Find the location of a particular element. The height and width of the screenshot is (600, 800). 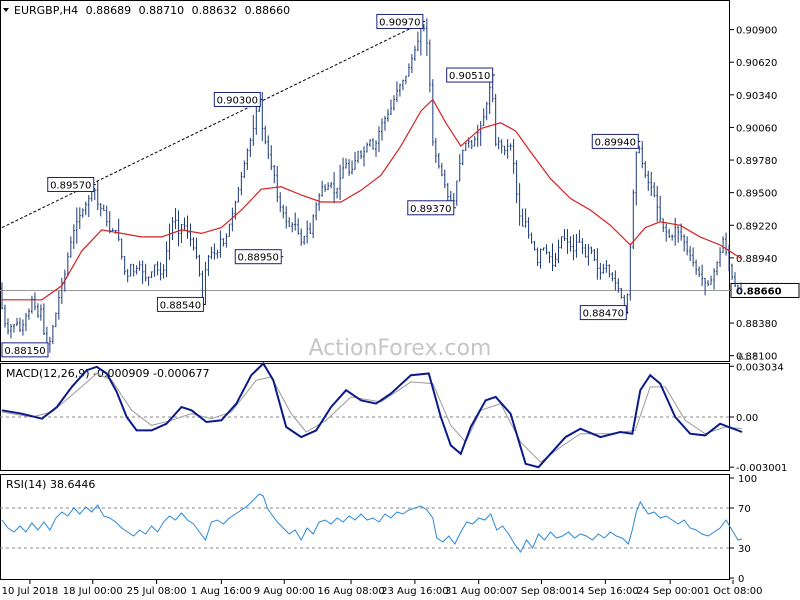

price-annotation: 0.89370 is located at coordinates (431, 208).